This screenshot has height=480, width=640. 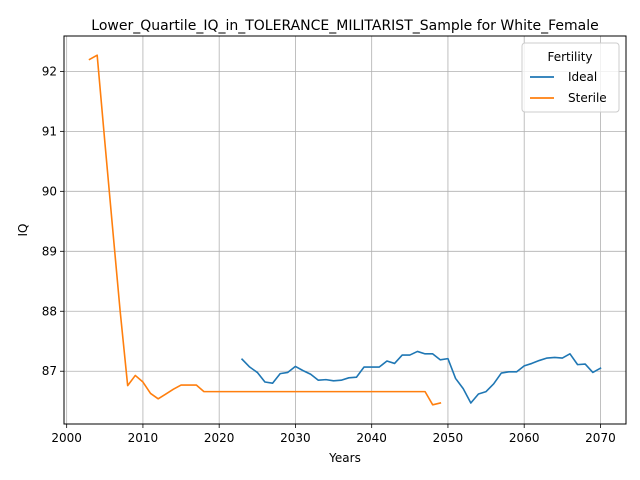 I want to click on x-tick-label: 2020, so click(x=219, y=438).